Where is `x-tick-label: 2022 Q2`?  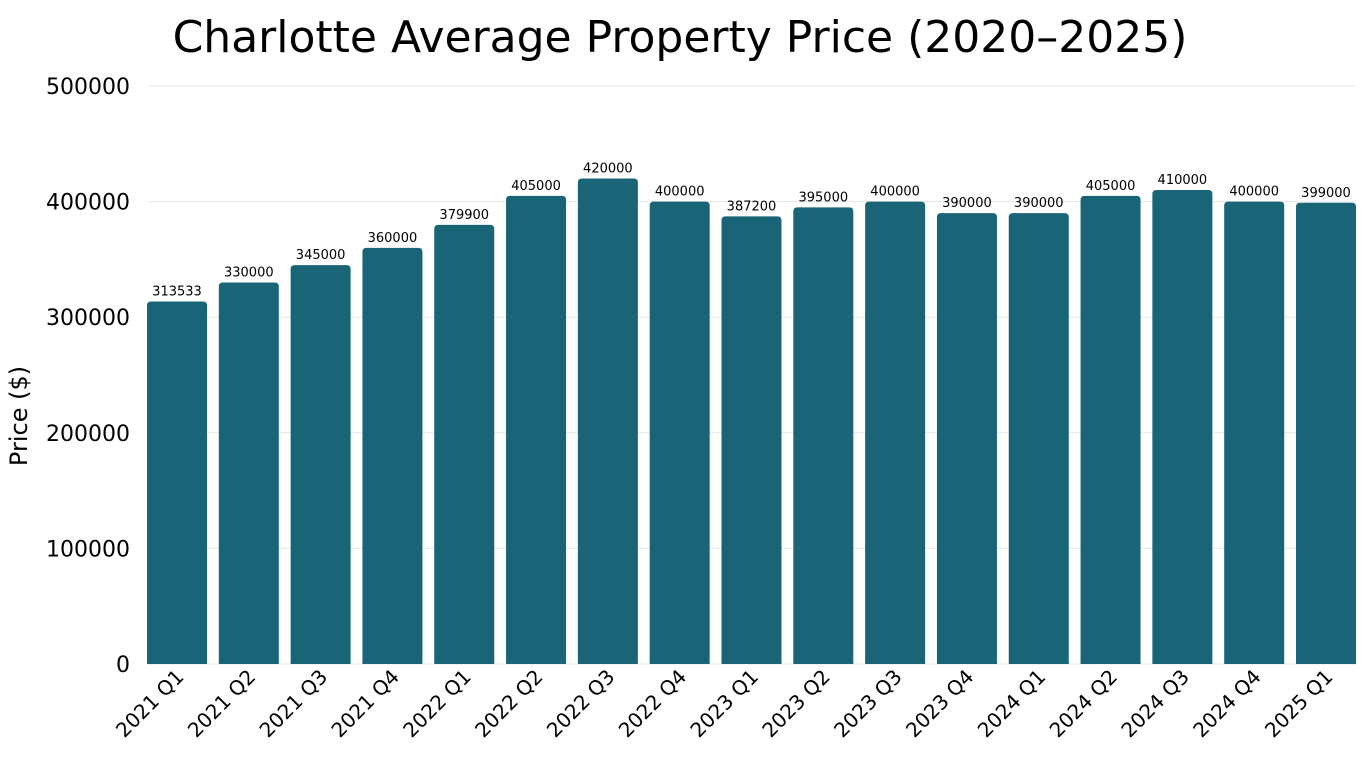
x-tick-label: 2022 Q2 is located at coordinates (509, 704).